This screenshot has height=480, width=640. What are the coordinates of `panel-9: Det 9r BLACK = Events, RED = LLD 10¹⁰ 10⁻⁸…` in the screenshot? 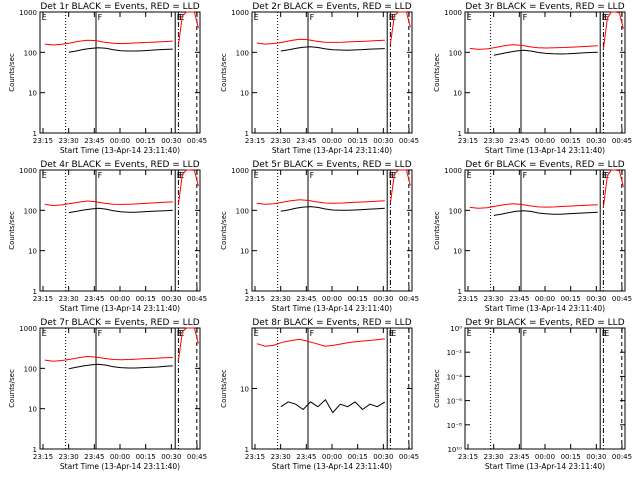 It's located at (532, 394).